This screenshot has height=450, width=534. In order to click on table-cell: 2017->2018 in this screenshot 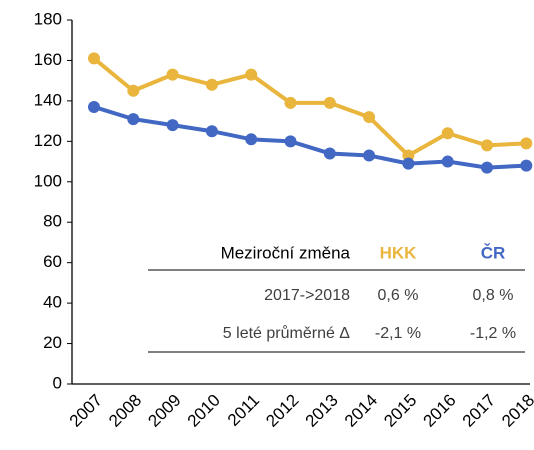, I will do `click(307, 295)`.